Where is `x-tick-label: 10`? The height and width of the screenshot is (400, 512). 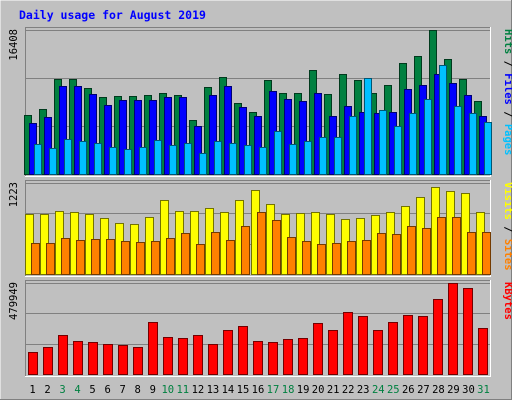
x-tick-label: 10 is located at coordinates (167, 390).